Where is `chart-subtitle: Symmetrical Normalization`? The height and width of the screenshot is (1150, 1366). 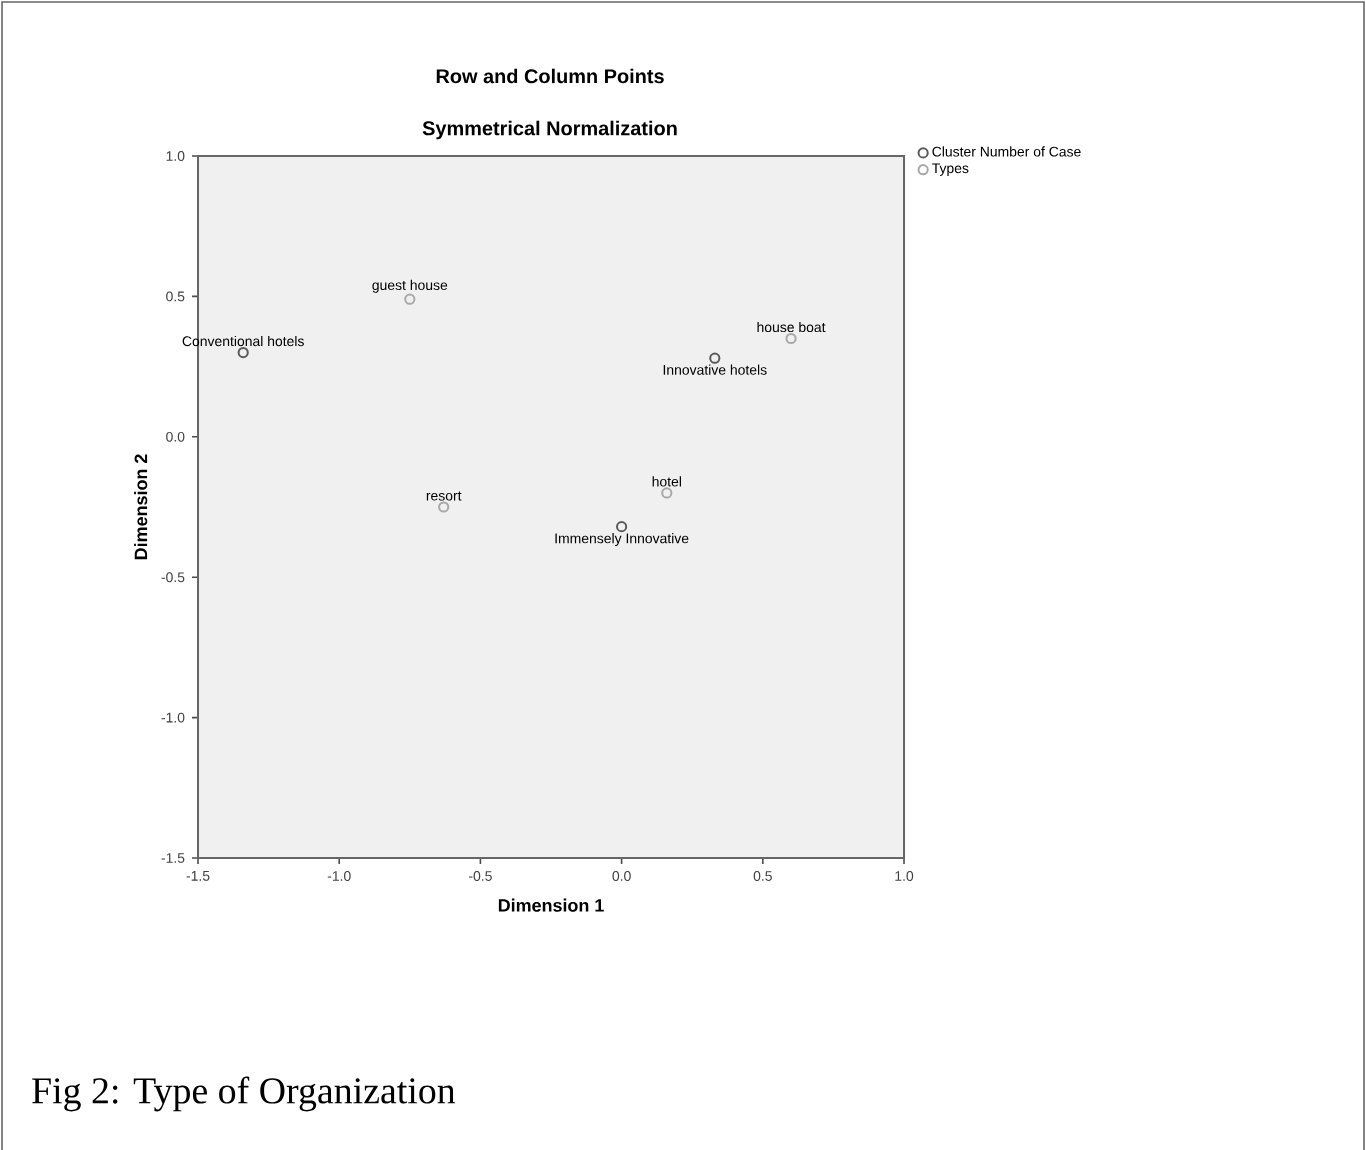
chart-subtitle: Symmetrical Normalization is located at coordinates (549, 130).